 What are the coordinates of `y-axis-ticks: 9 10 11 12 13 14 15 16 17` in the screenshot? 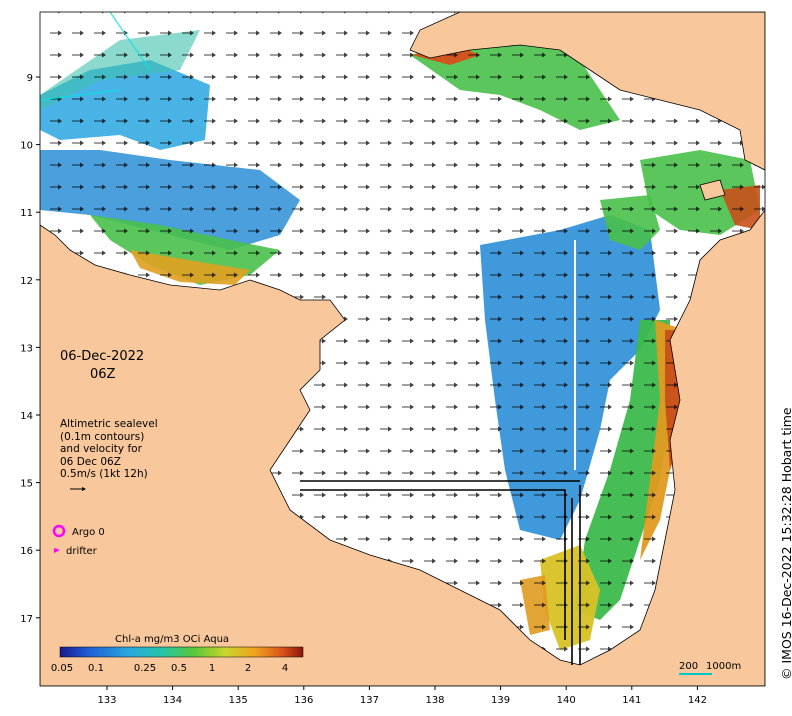 It's located at (30, 349).